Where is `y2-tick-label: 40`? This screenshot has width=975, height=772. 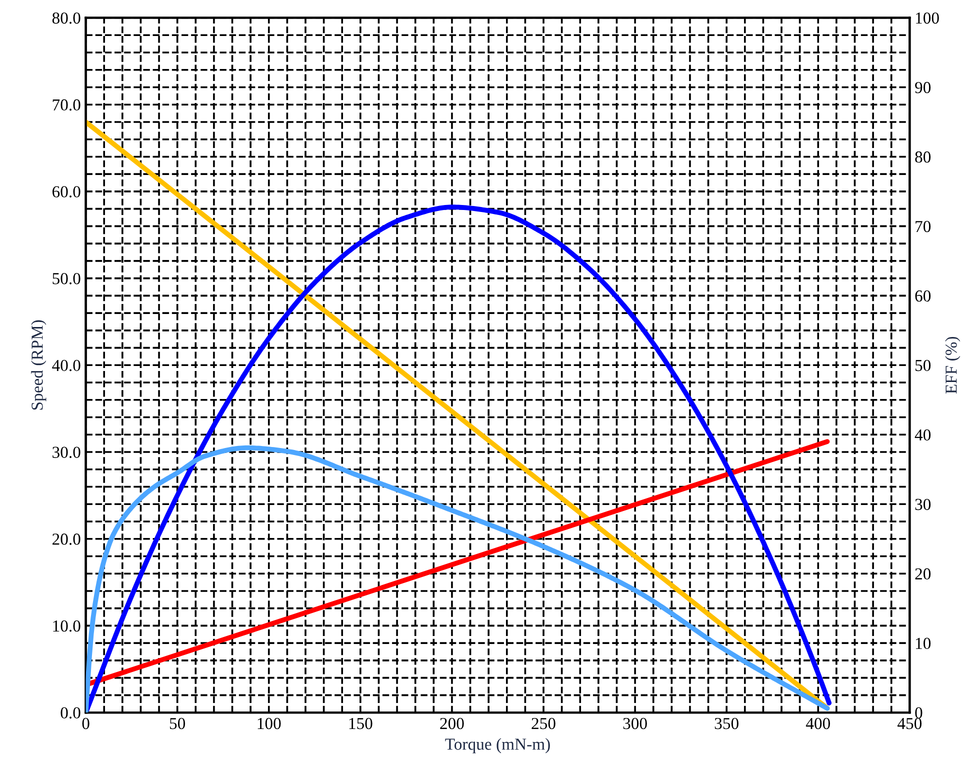
y2-tick-label: 40 is located at coordinates (922, 435).